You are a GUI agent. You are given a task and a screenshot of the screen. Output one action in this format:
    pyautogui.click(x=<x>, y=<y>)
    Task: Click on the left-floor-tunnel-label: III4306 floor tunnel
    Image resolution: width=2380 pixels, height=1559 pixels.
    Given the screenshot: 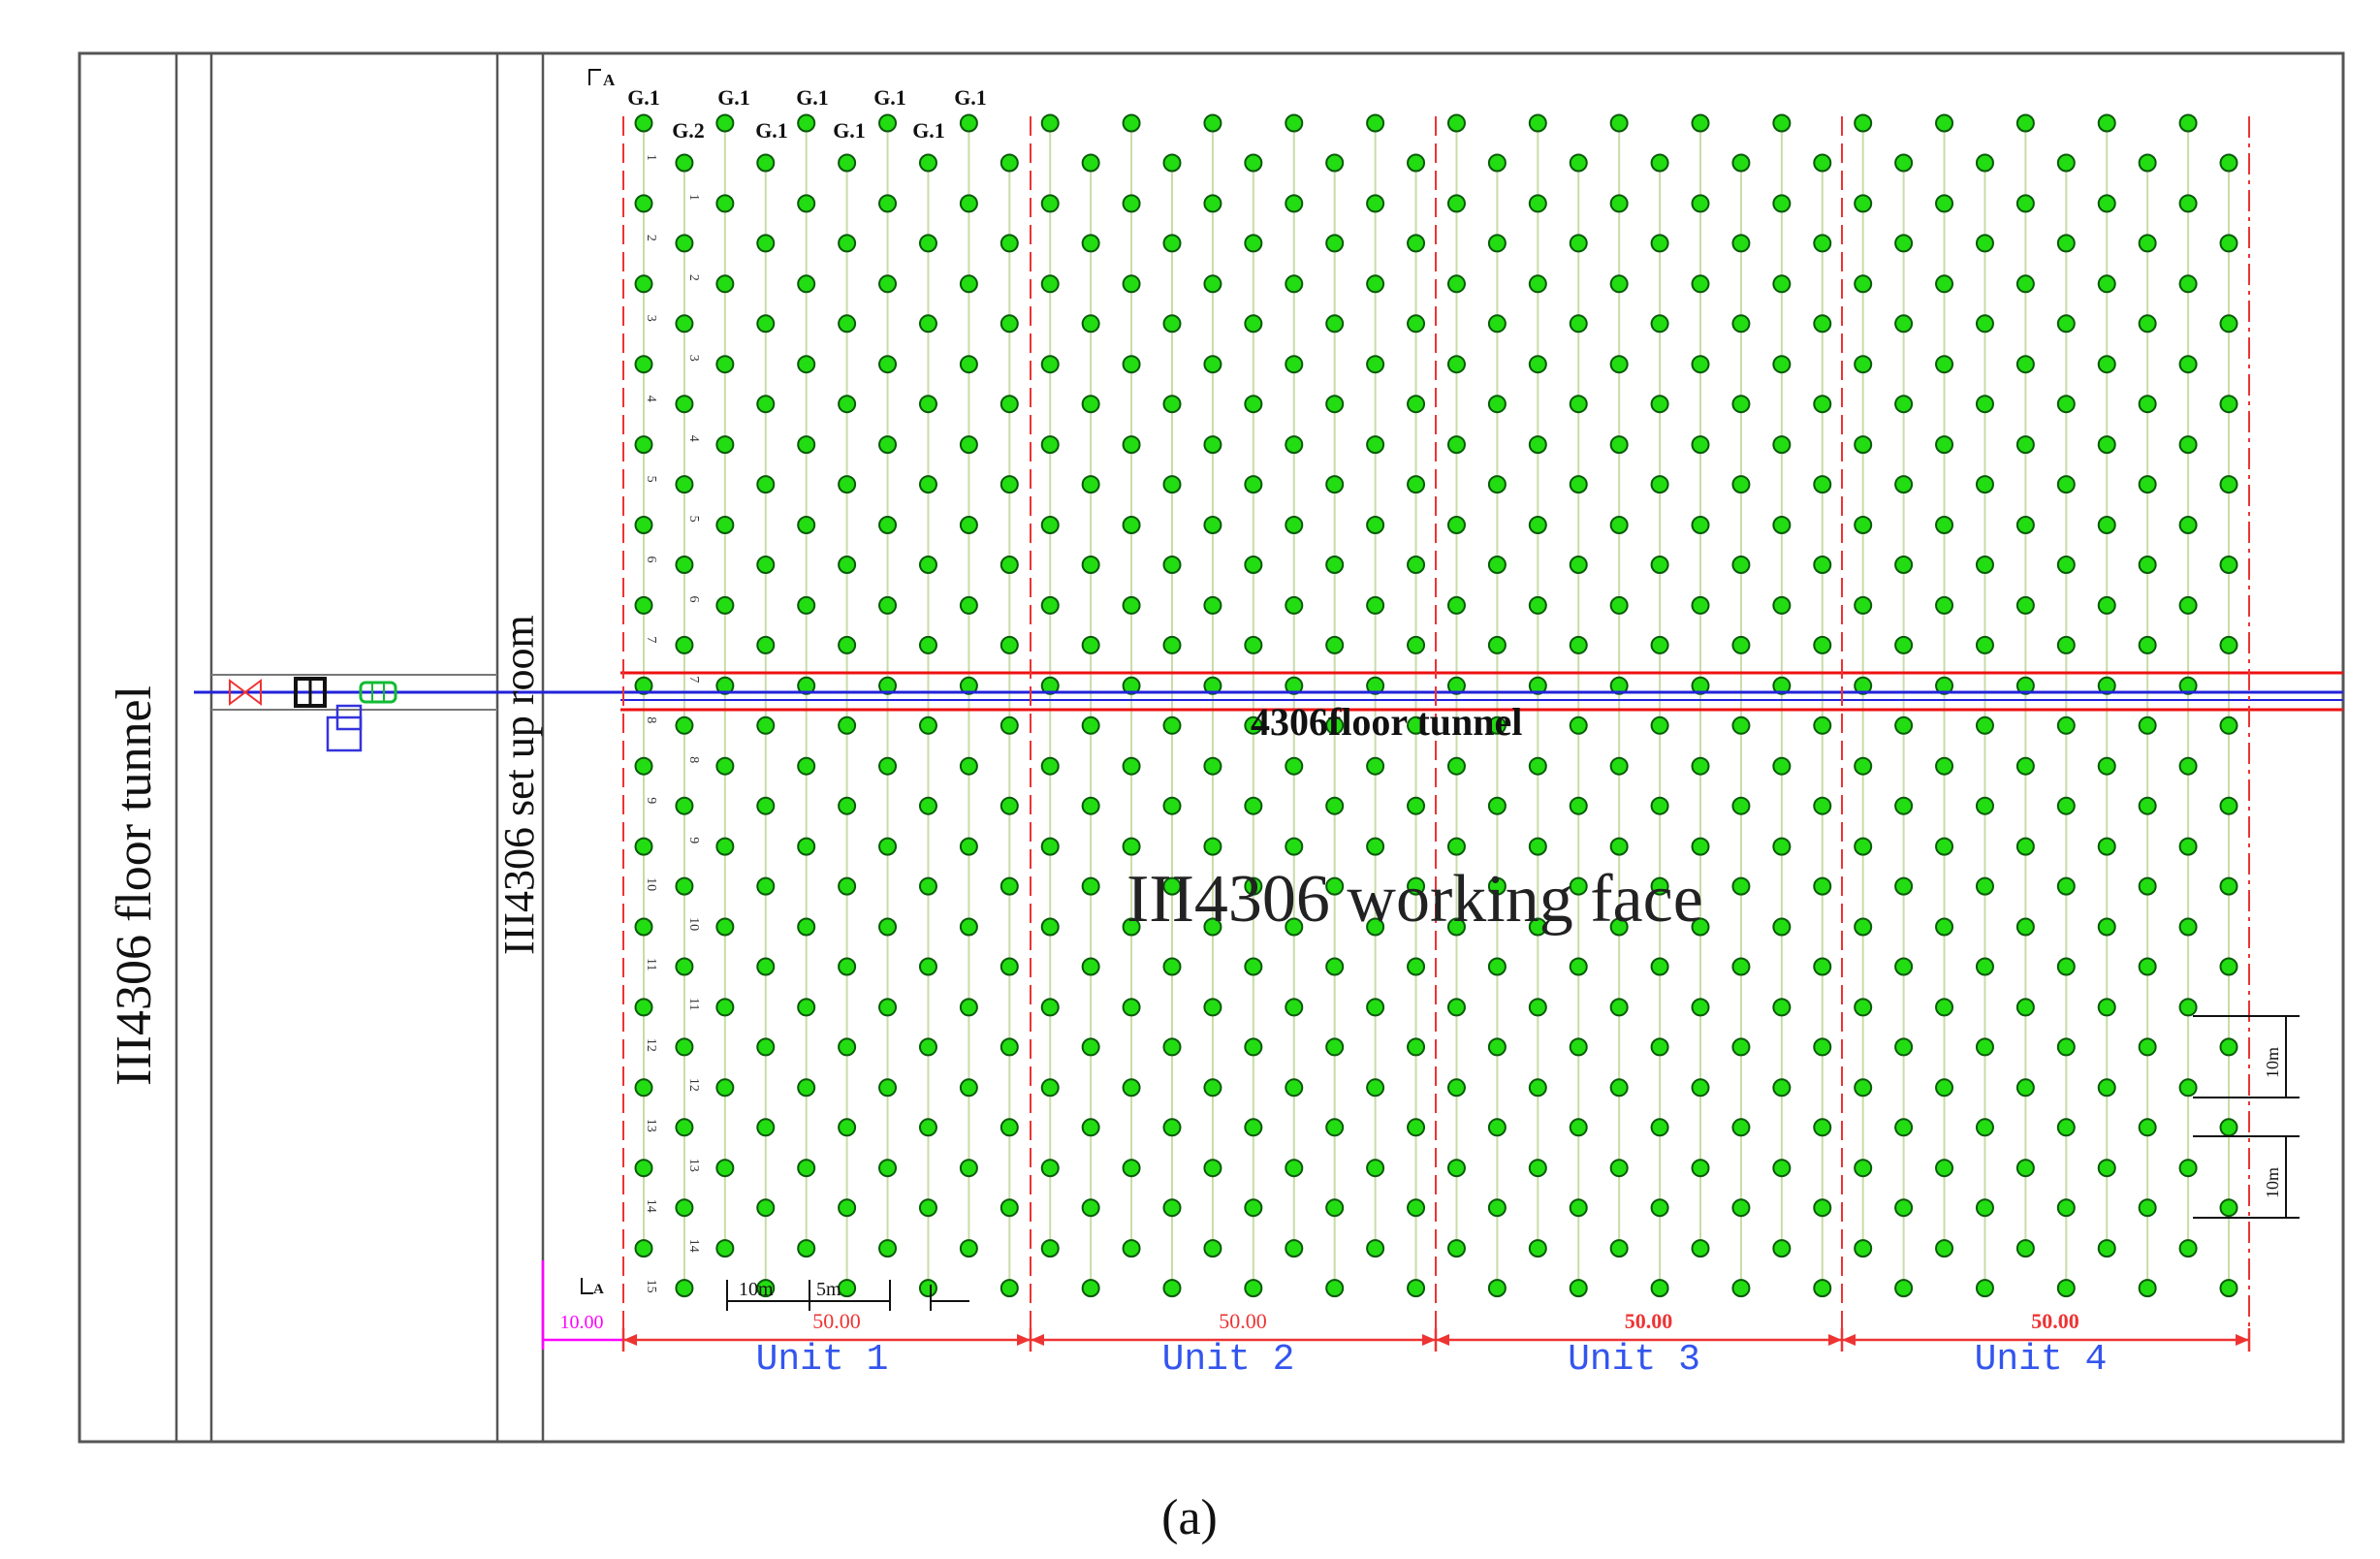 What is the action you would take?
    pyautogui.click(x=135, y=885)
    